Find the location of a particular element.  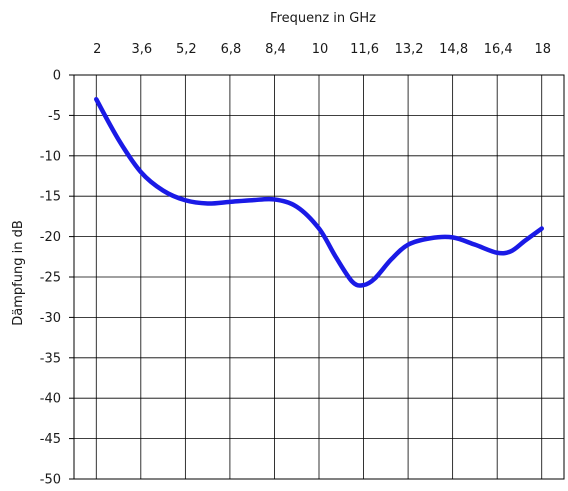

x-tick-label: 3,6 is located at coordinates (141, 49).